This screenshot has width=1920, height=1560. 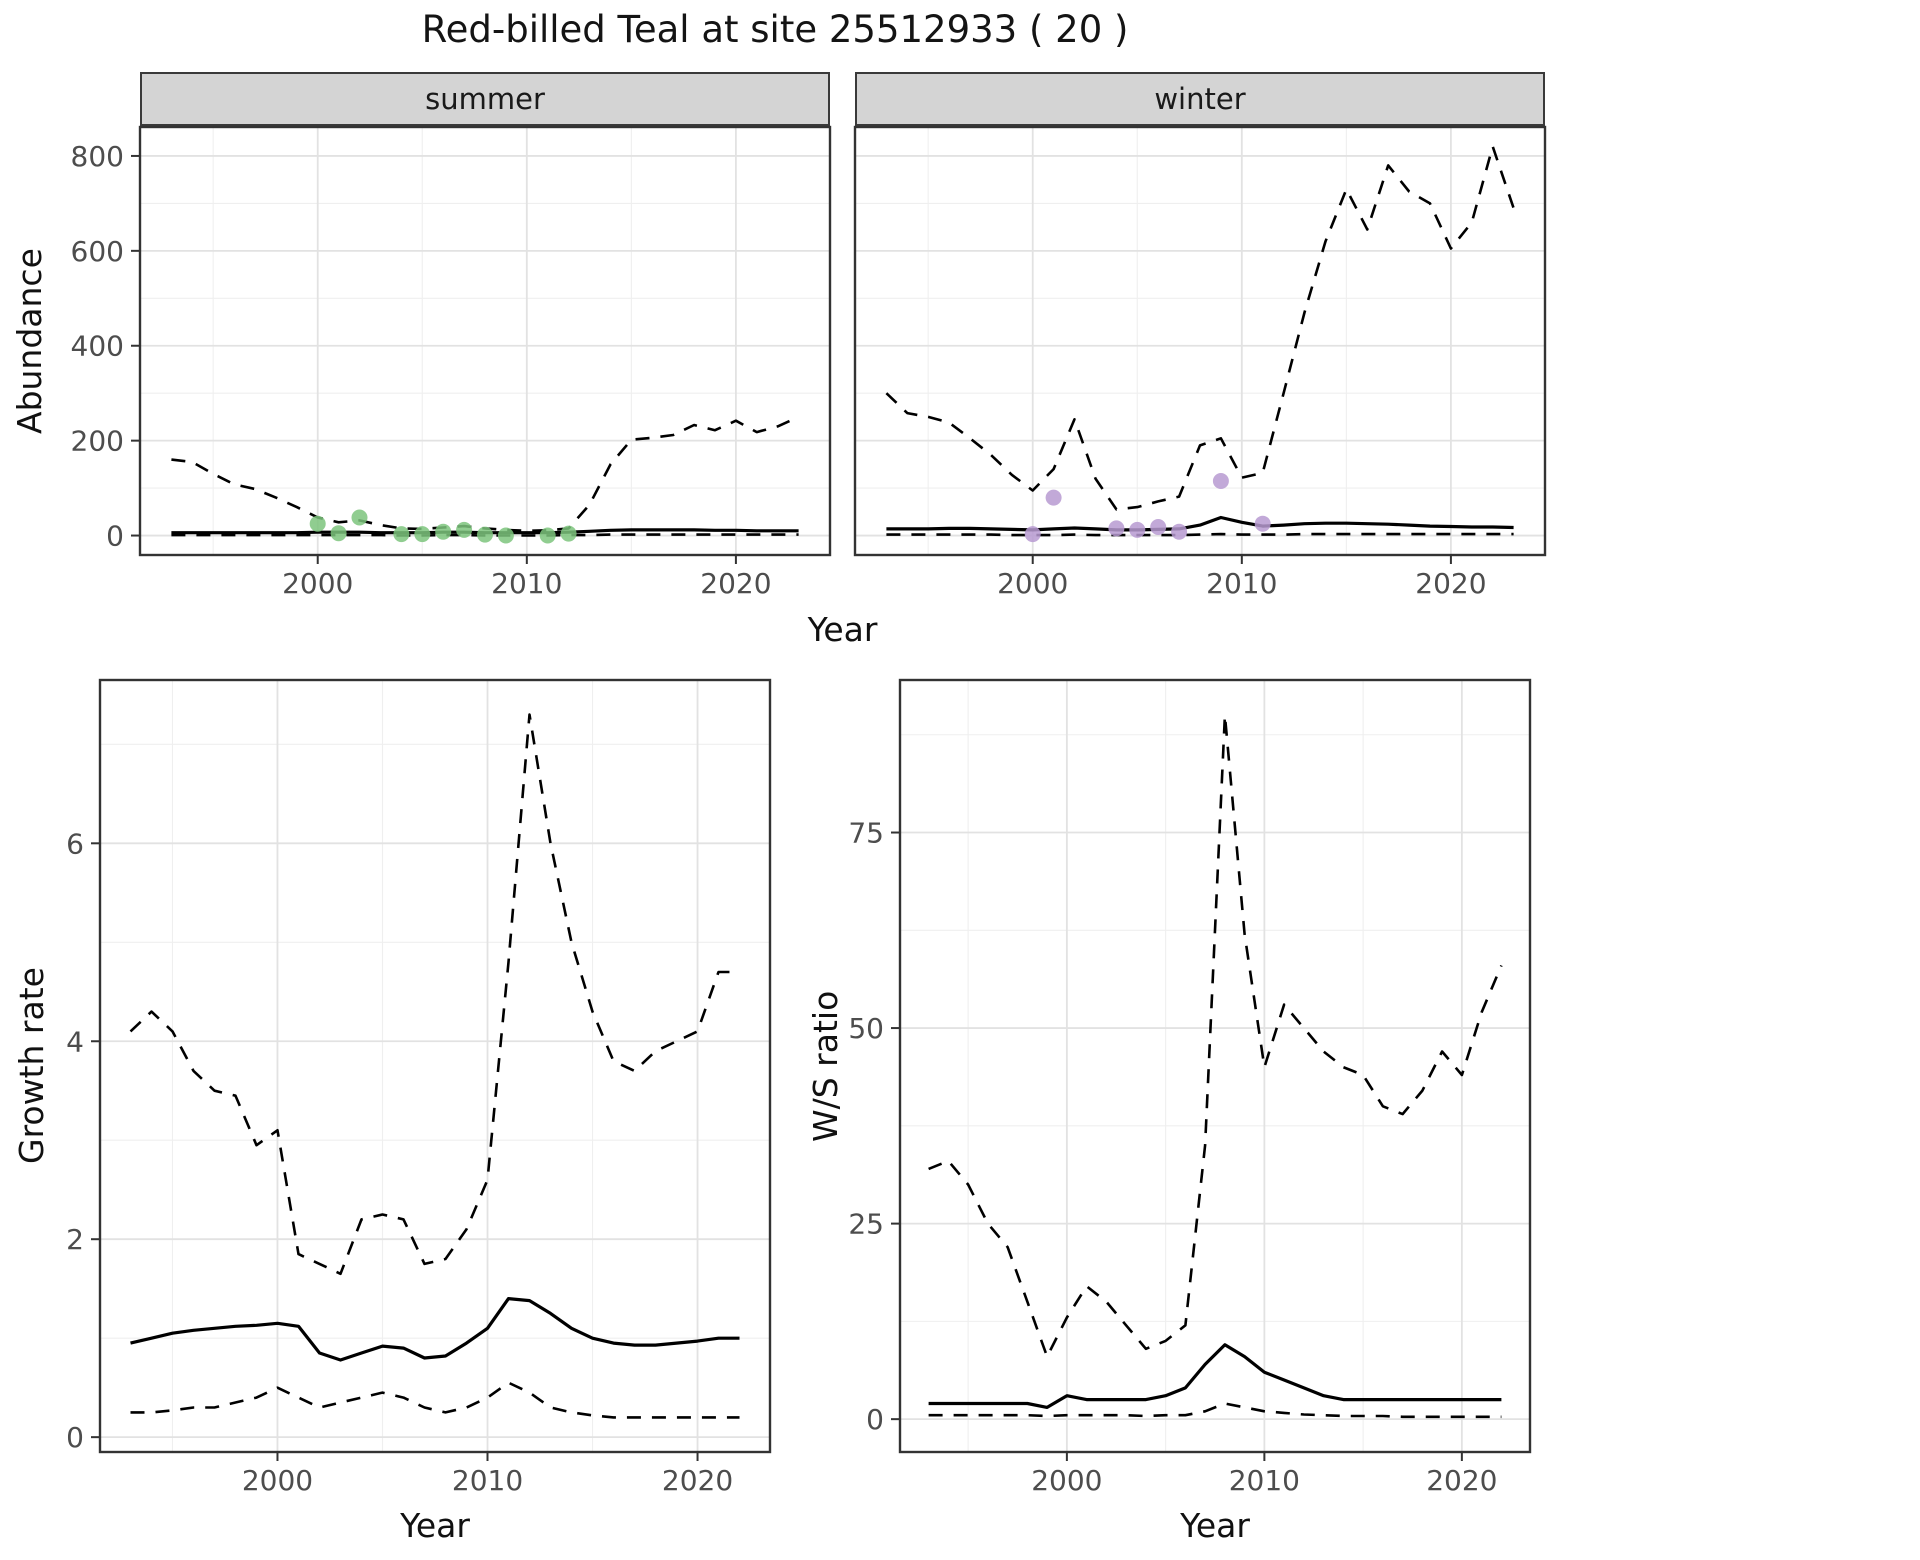 What do you see at coordinates (842, 629) in the screenshot?
I see `top-year-axis-label: Year` at bounding box center [842, 629].